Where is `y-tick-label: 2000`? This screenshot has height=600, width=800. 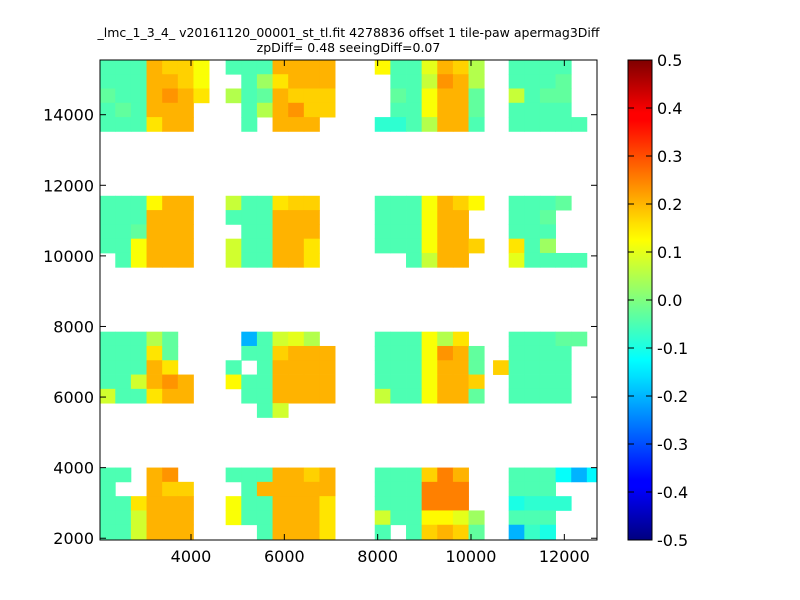
y-tick-label: 2000 is located at coordinates (73, 538).